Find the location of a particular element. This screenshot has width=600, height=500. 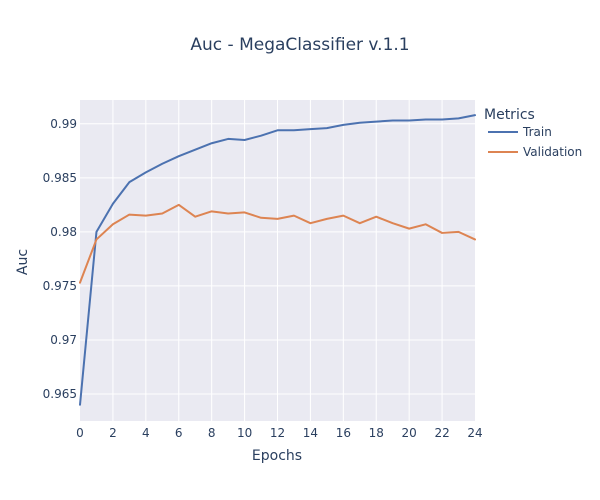

x-tick-label: 8 is located at coordinates (212, 433).